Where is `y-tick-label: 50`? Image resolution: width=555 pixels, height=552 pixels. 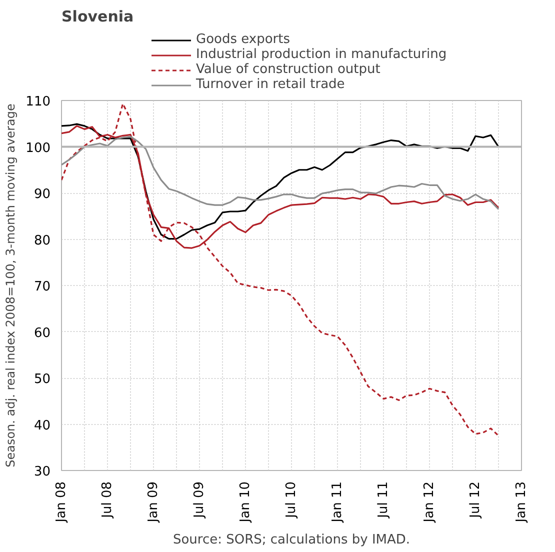 y-tick-label: 50 is located at coordinates (42, 379).